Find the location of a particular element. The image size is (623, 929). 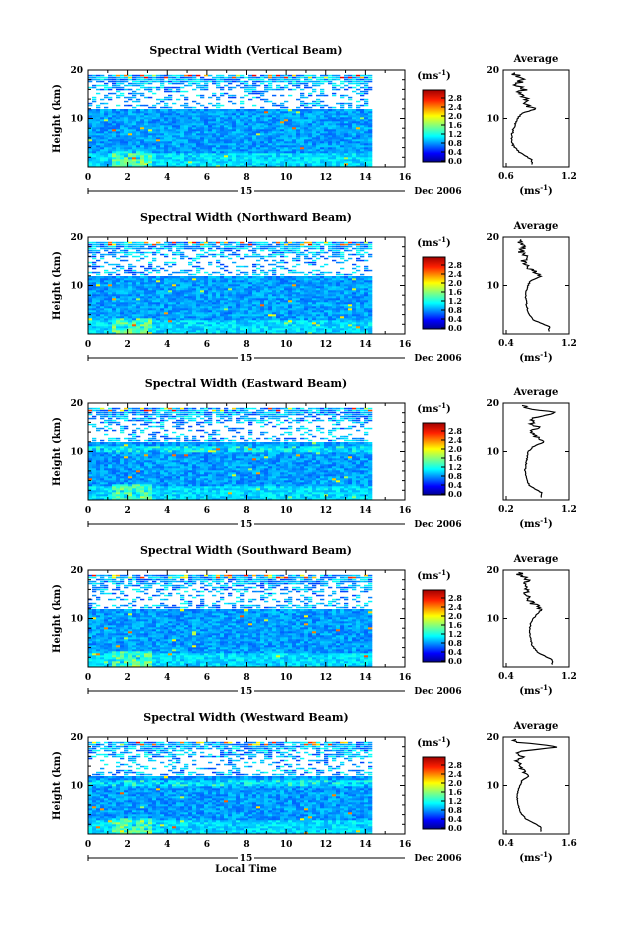

colorbar-label-2-1: 0.4 is located at coordinates (455, 485).